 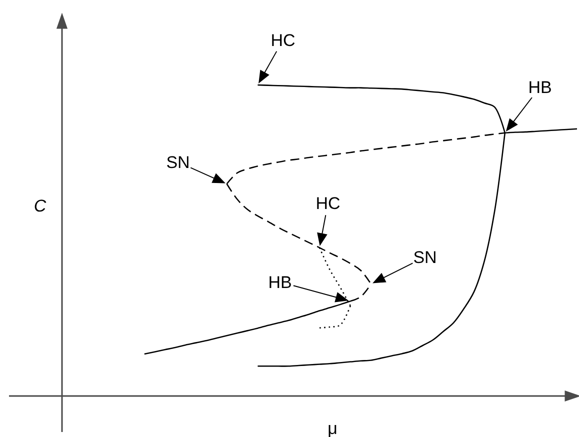 What do you see at coordinates (333, 427) in the screenshot?
I see `x-axis-title: μ` at bounding box center [333, 427].